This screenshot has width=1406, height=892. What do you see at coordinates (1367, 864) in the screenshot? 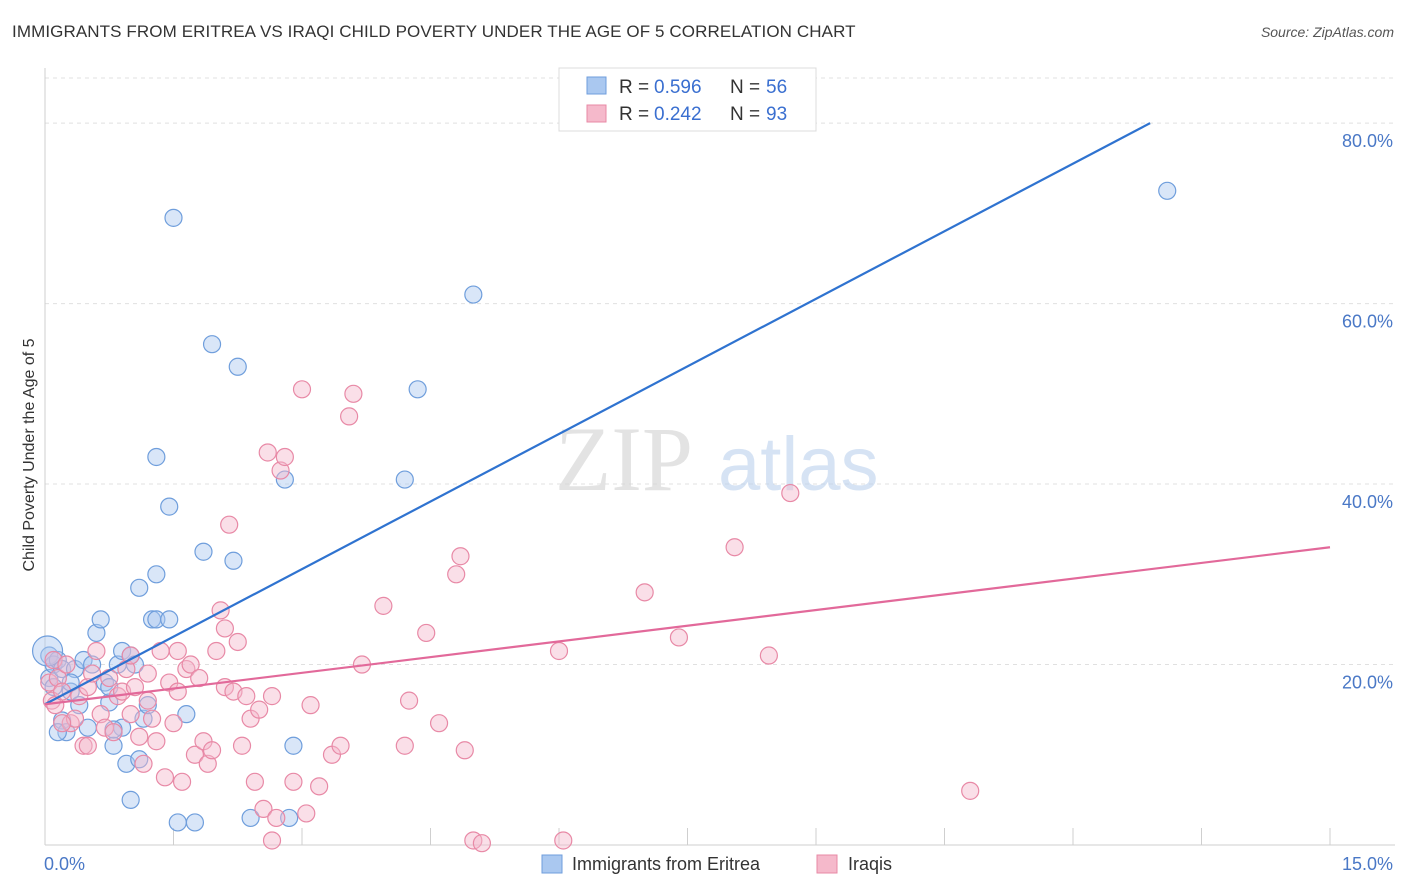
I see `x-tick-label: 15.0%` at bounding box center [1367, 864].